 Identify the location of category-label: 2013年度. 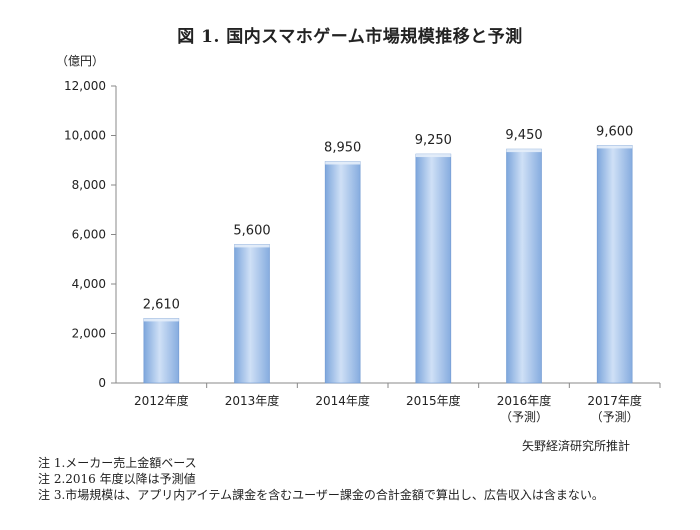
(252, 400).